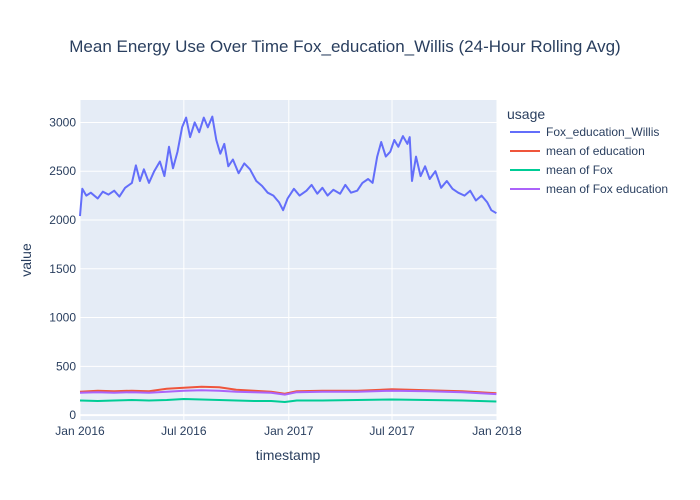  I want to click on x-tick-label: Jul 2017, so click(392, 431).